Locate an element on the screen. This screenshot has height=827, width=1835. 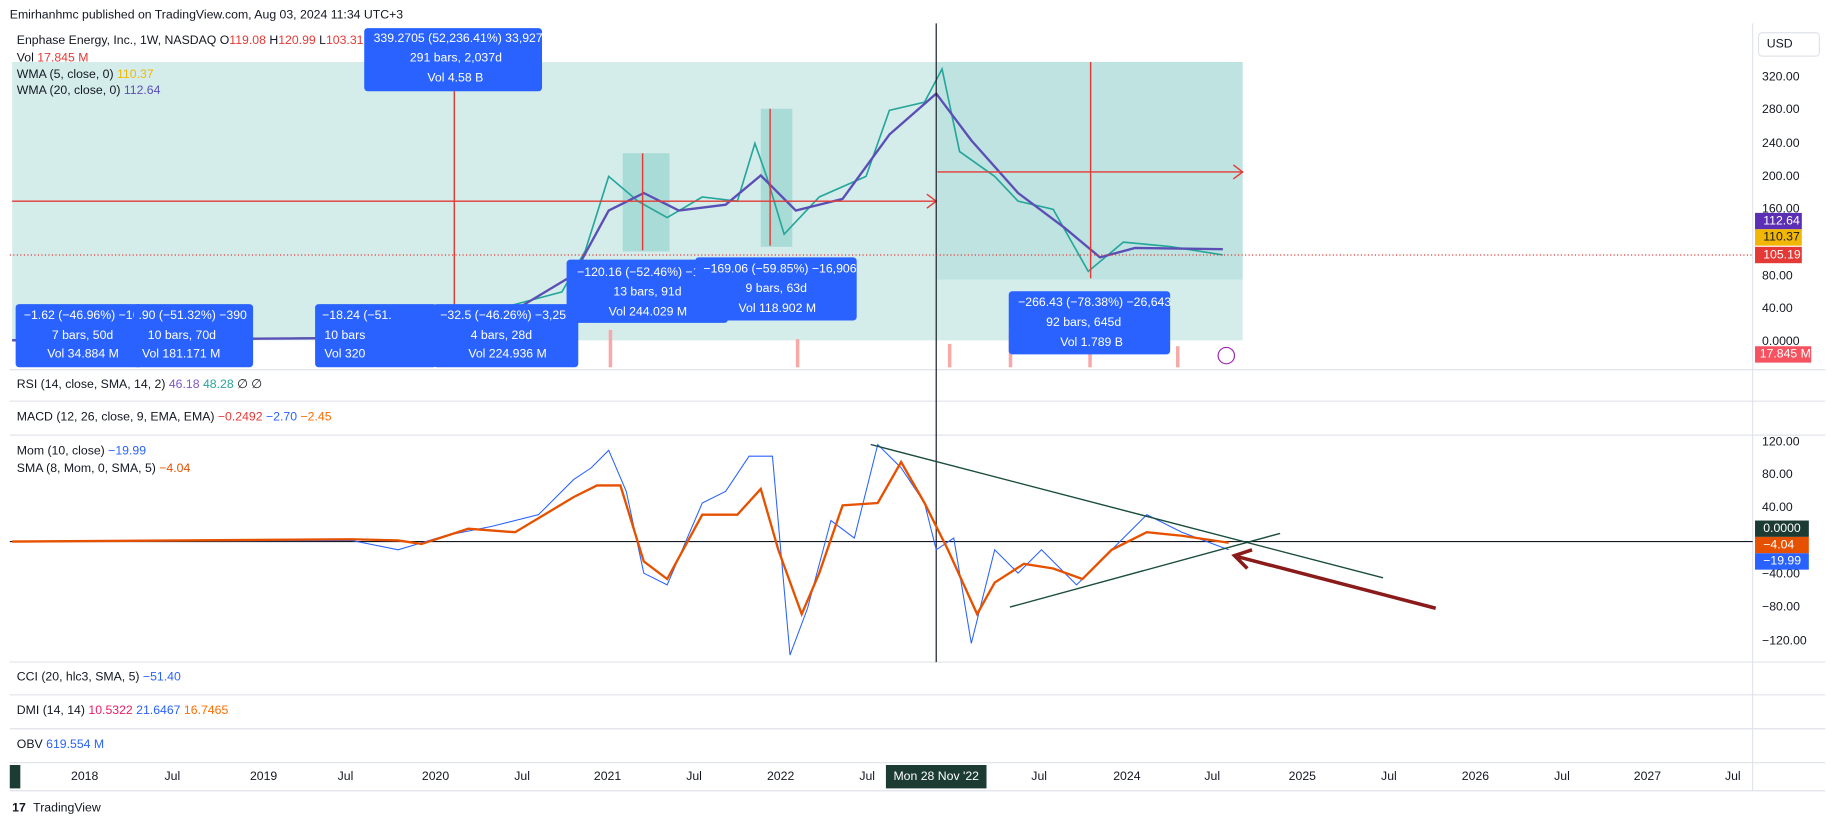
label: 13 bars, 91d is located at coordinates (647, 292).